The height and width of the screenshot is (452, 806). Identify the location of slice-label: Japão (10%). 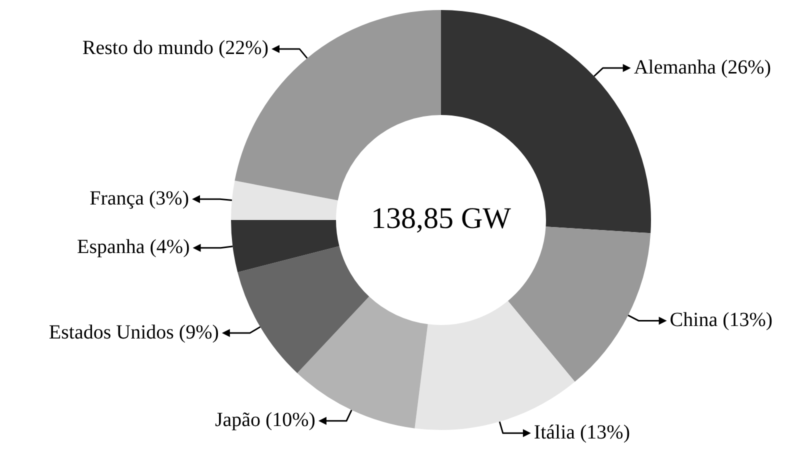
(265, 420).